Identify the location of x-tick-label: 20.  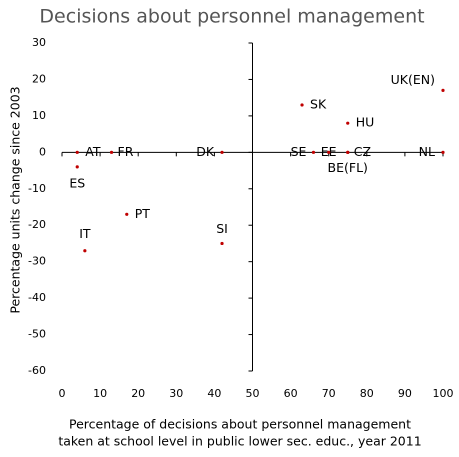
(138, 393).